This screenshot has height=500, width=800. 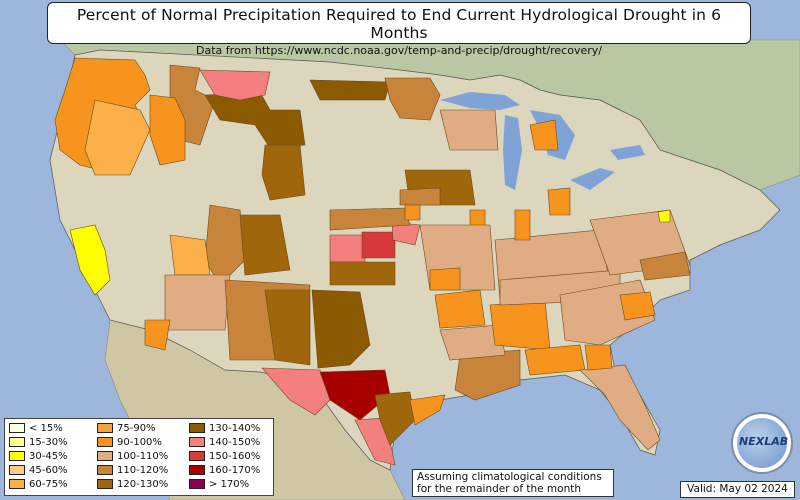 What do you see at coordinates (469, 130) in the screenshot?
I see `region-wi-light` at bounding box center [469, 130].